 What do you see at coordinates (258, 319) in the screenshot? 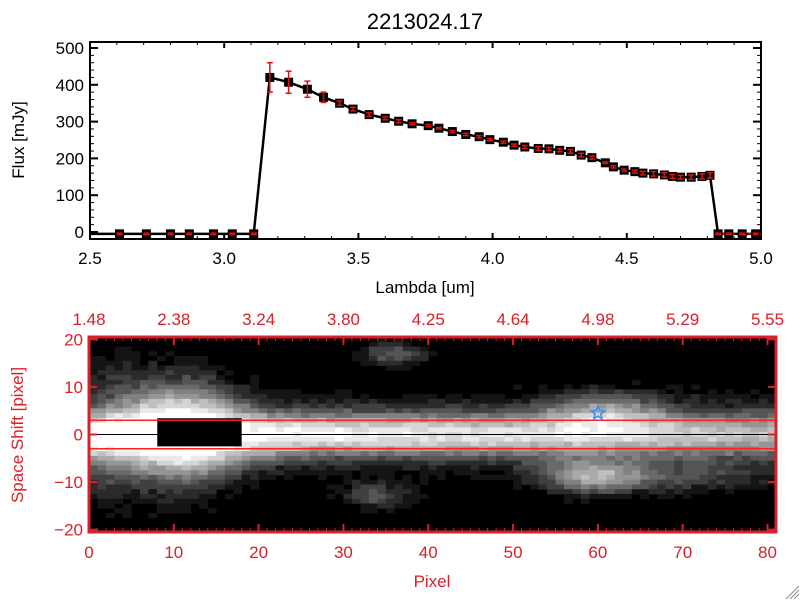
I see `top-x-tick-label: 3.24` at bounding box center [258, 319].